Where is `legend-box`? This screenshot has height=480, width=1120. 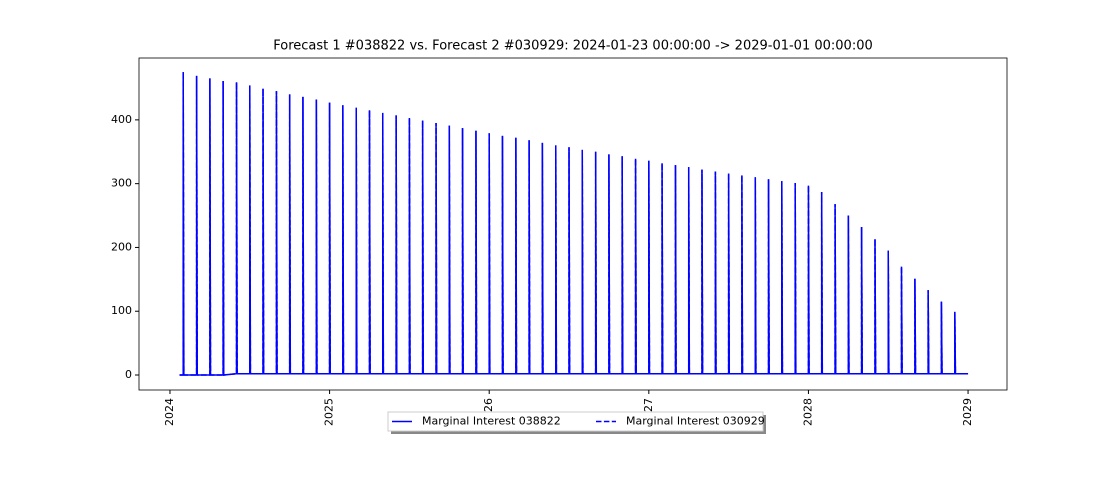 legend-box is located at coordinates (575, 421).